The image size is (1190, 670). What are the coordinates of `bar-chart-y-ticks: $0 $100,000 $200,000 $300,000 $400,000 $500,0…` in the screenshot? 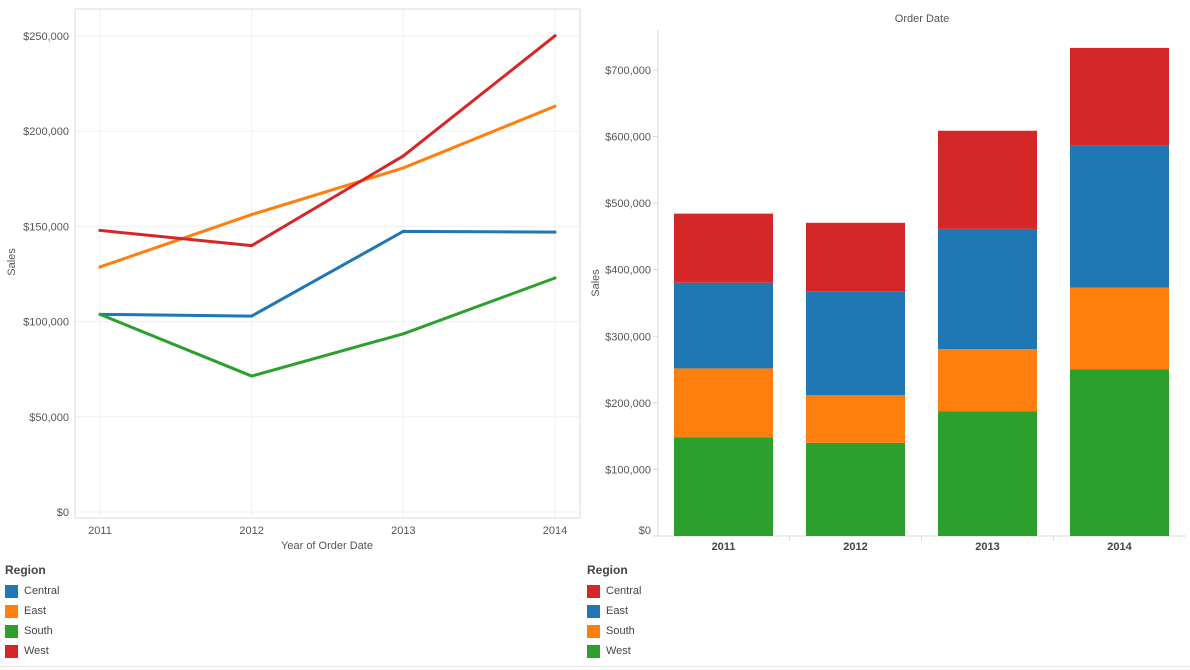 It's located at (631, 301).